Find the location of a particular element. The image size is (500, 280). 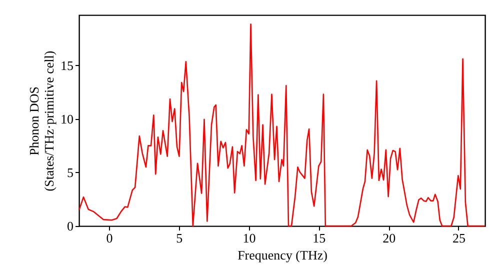

x-tick-label: 15 is located at coordinates (319, 238).